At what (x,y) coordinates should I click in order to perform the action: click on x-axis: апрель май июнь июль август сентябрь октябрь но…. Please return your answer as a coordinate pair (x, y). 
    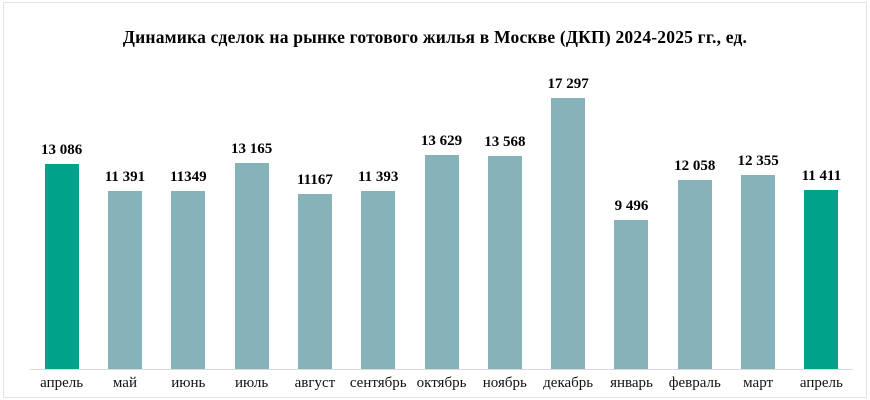
    Looking at the image, I should click on (441, 383).